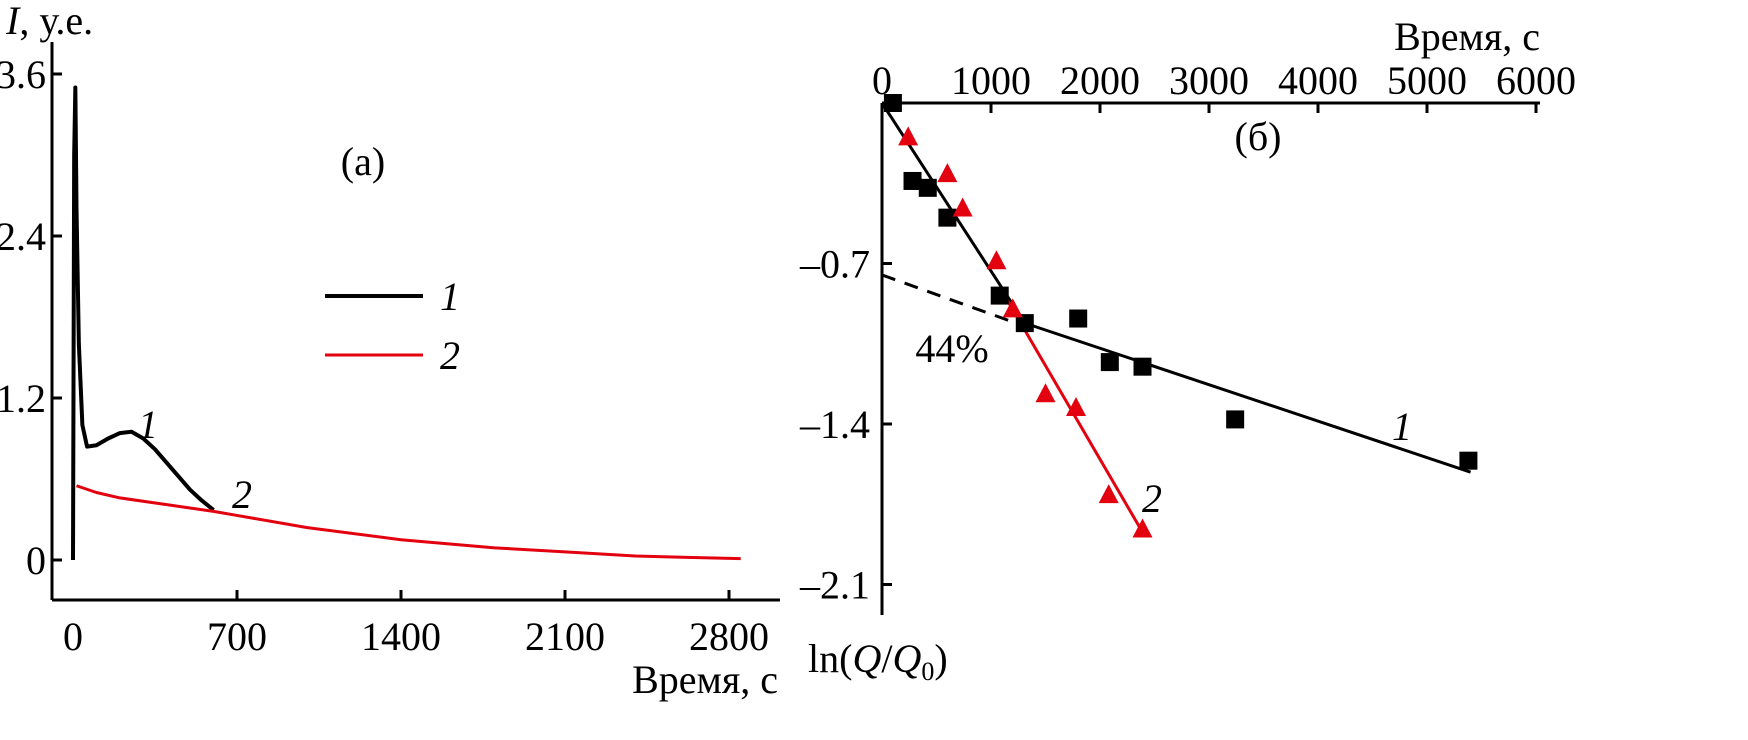 This screenshot has width=1748, height=740. Describe the element at coordinates (1536, 80) in the screenshot. I see `x-tick-label: 6000` at that location.